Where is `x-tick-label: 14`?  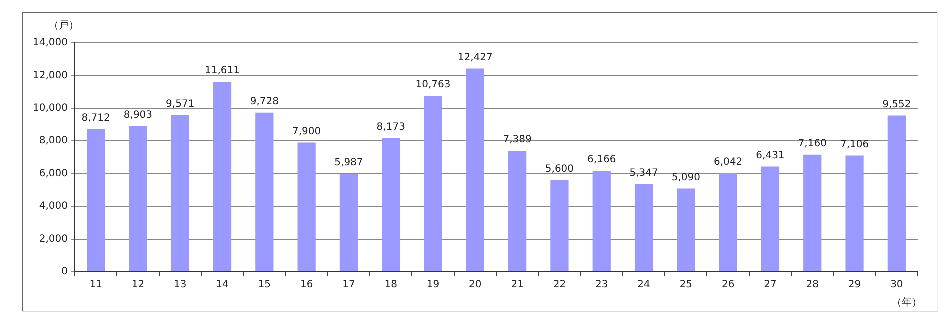
x-tick-label: 14 is located at coordinates (222, 285).